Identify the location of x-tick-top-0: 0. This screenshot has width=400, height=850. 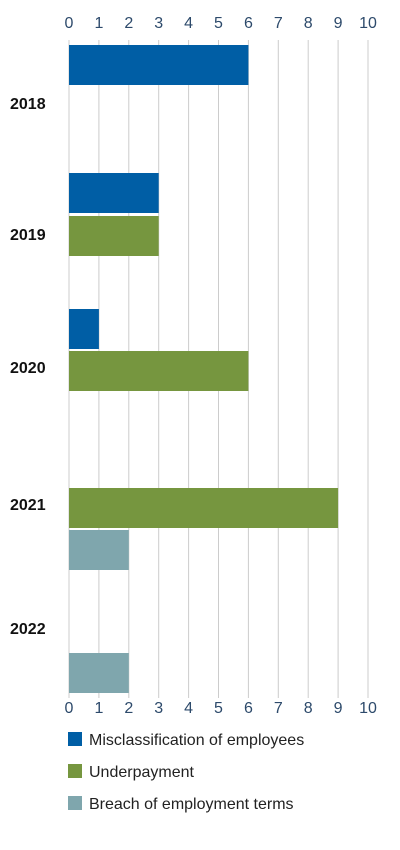
(69, 23).